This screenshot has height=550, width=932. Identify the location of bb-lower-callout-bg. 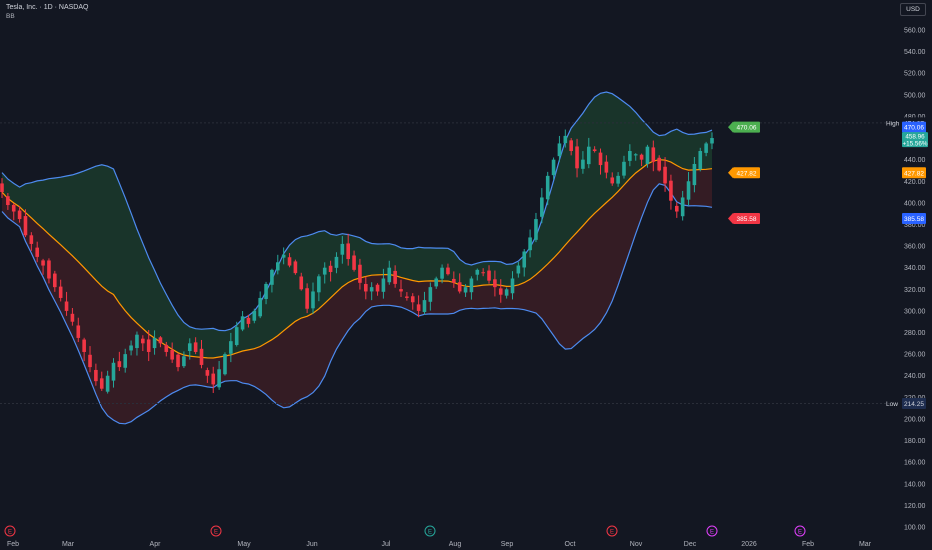
(746, 218).